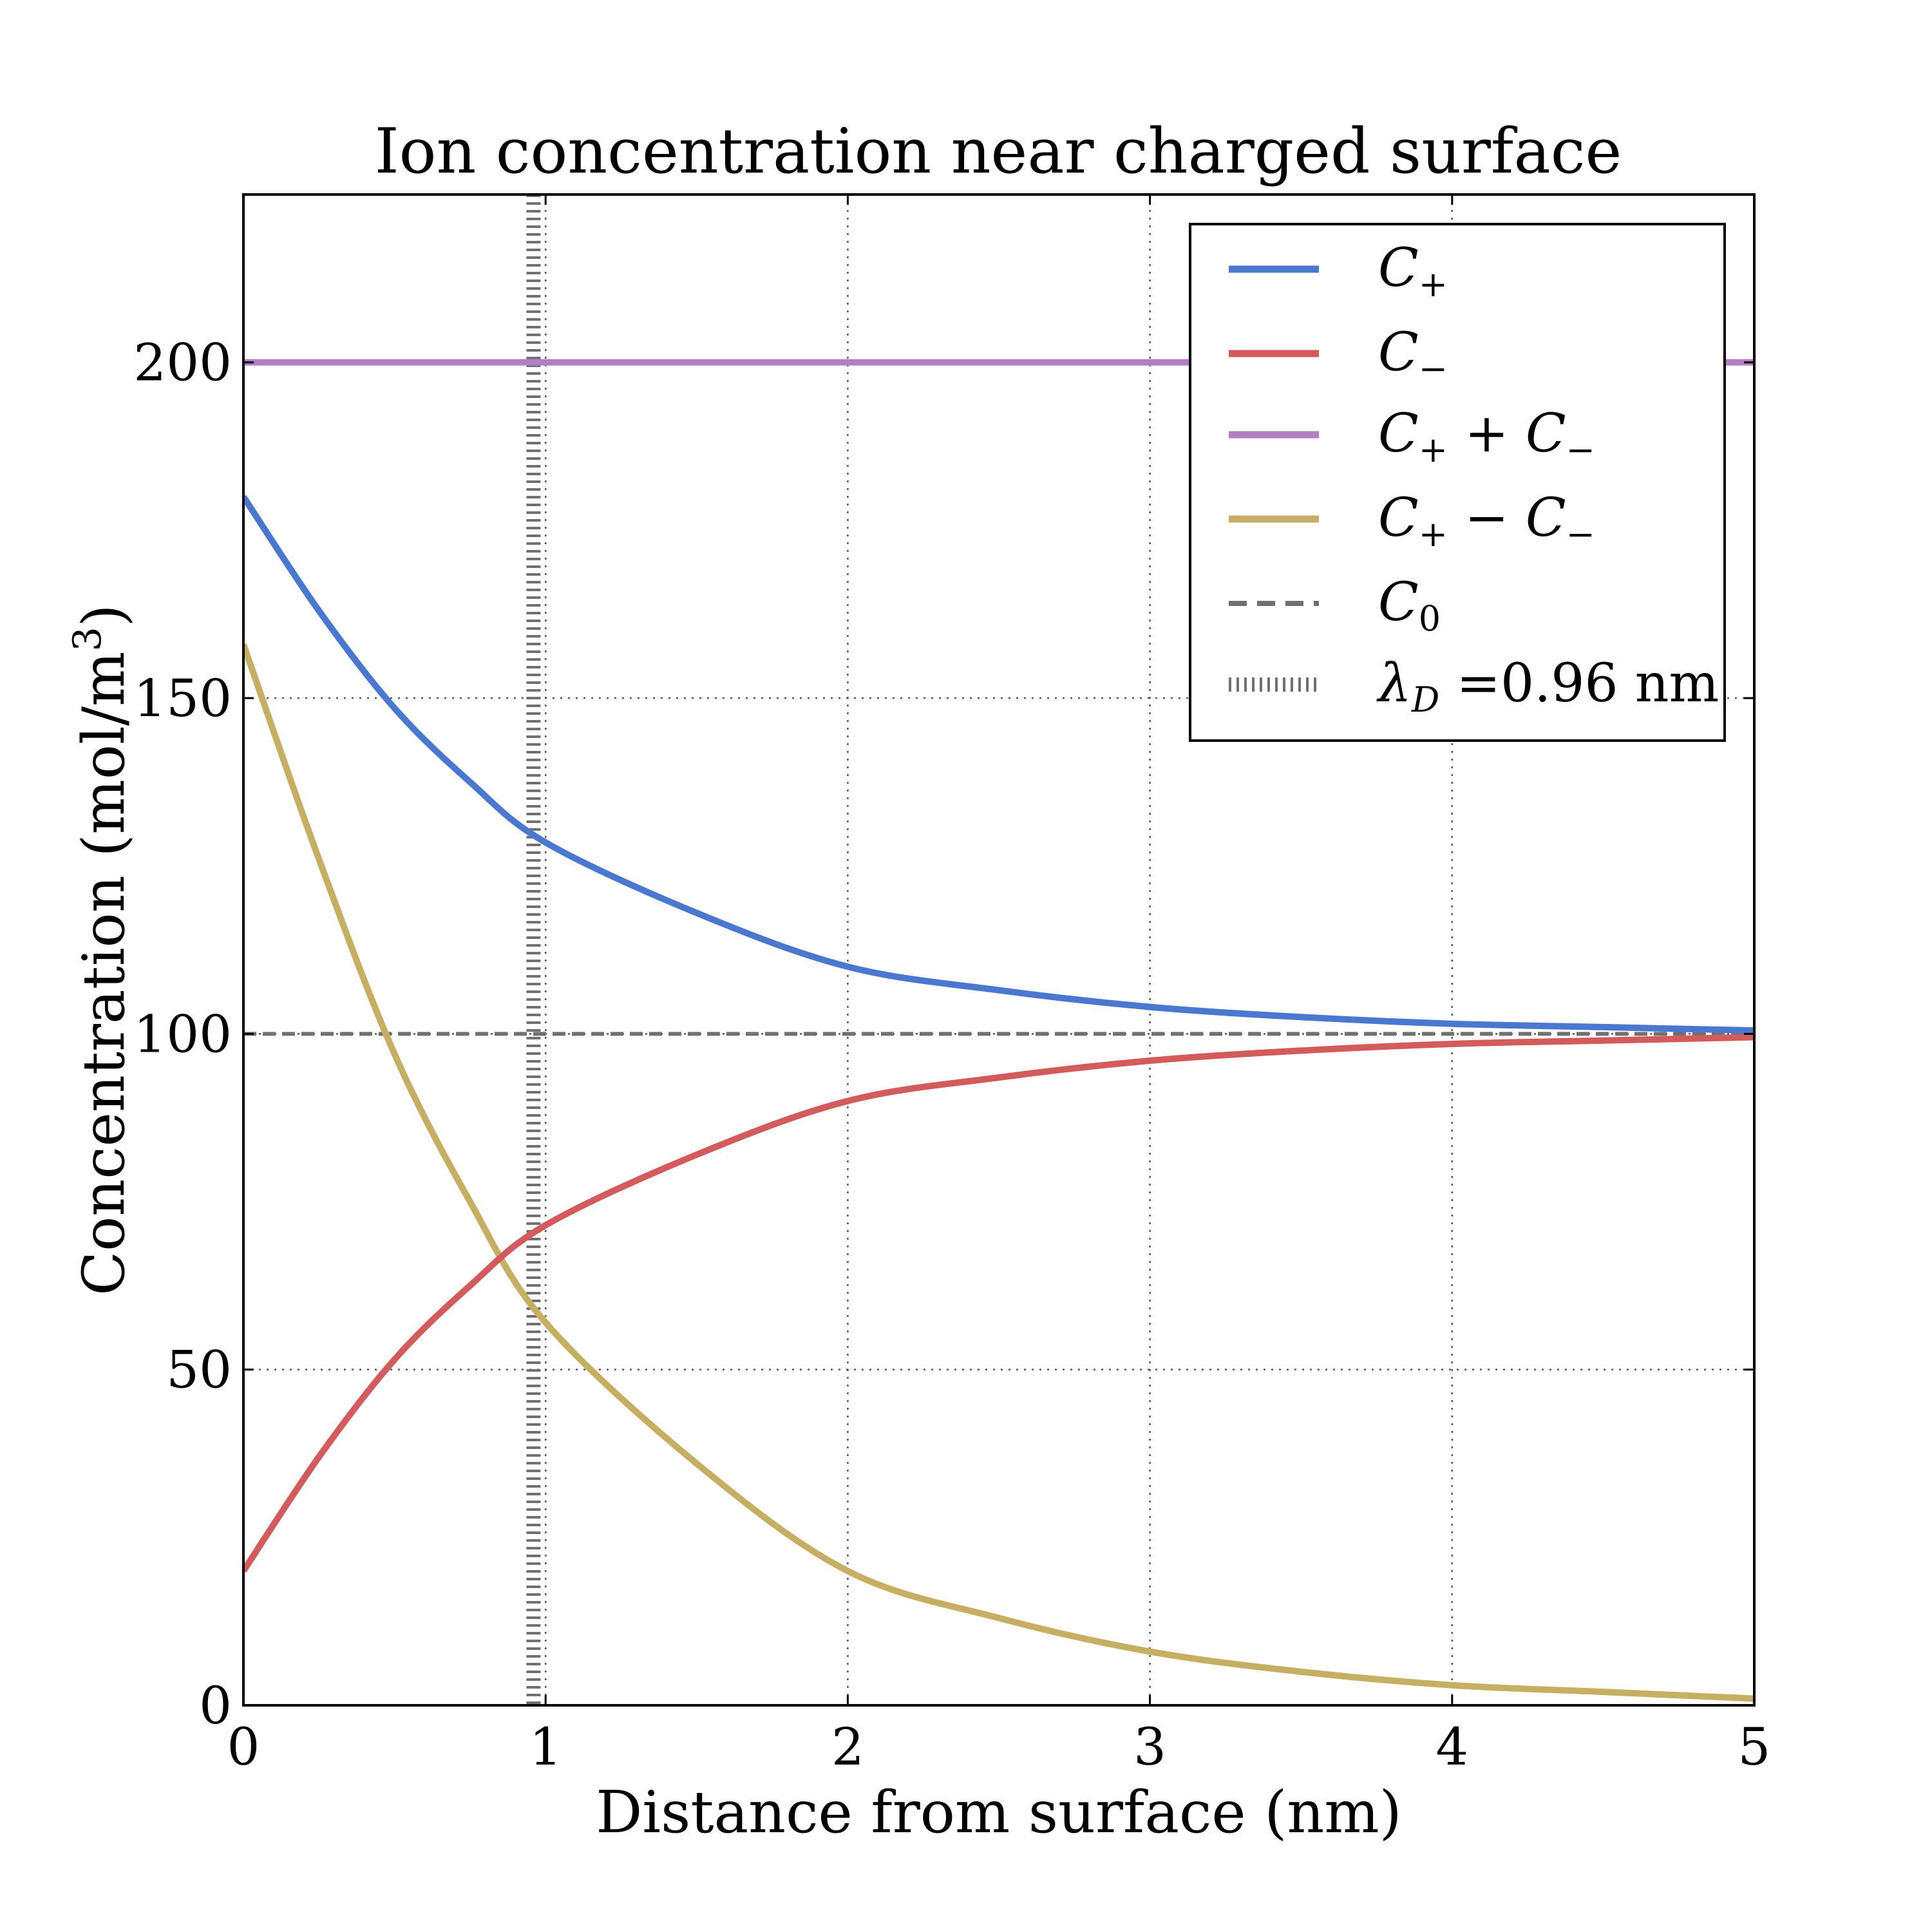 The height and width of the screenshot is (1932, 1932). Describe the element at coordinates (104, 974) in the screenshot. I see `y-axis-label-main: Concentration (mol/m` at that location.